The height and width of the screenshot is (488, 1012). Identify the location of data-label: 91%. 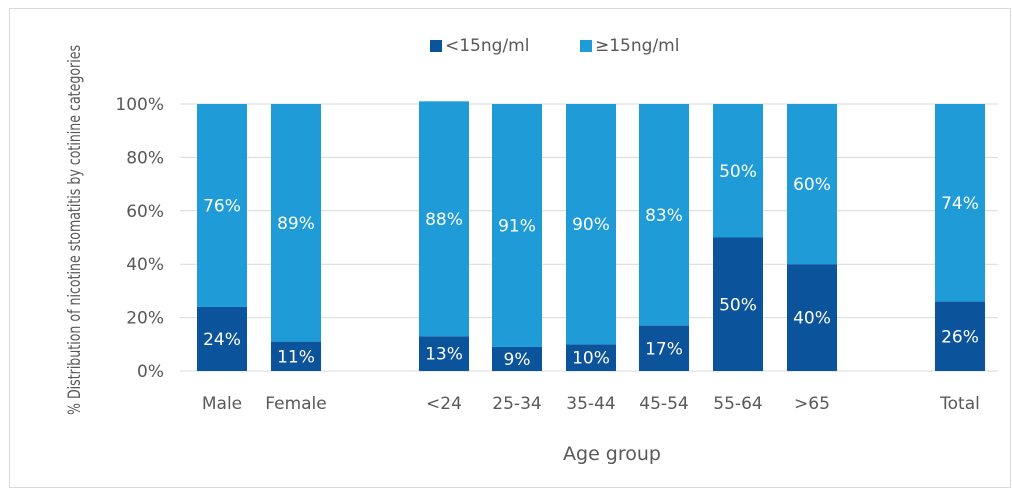
(517, 226).